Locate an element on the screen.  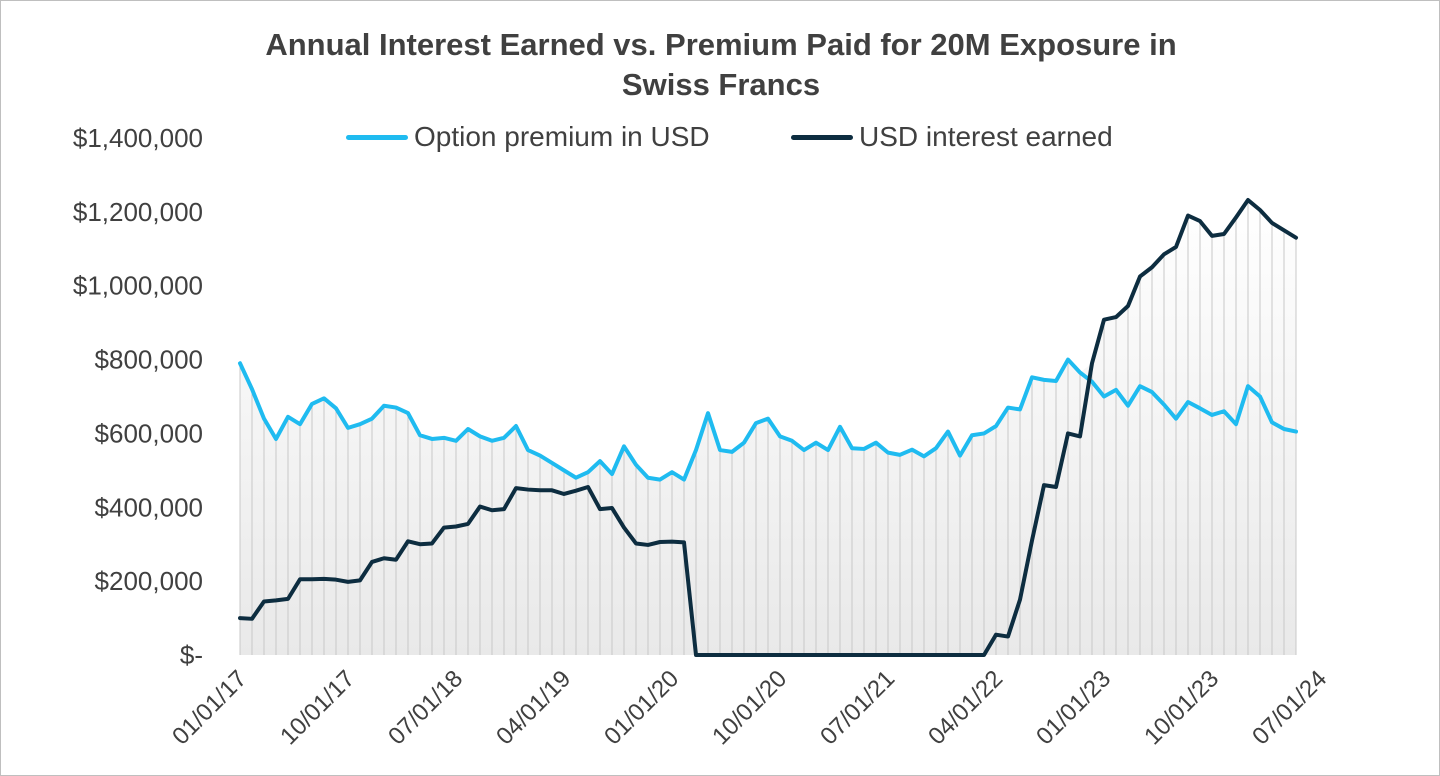
chart-title-line-2: Swiss Francs is located at coordinates (721, 84).